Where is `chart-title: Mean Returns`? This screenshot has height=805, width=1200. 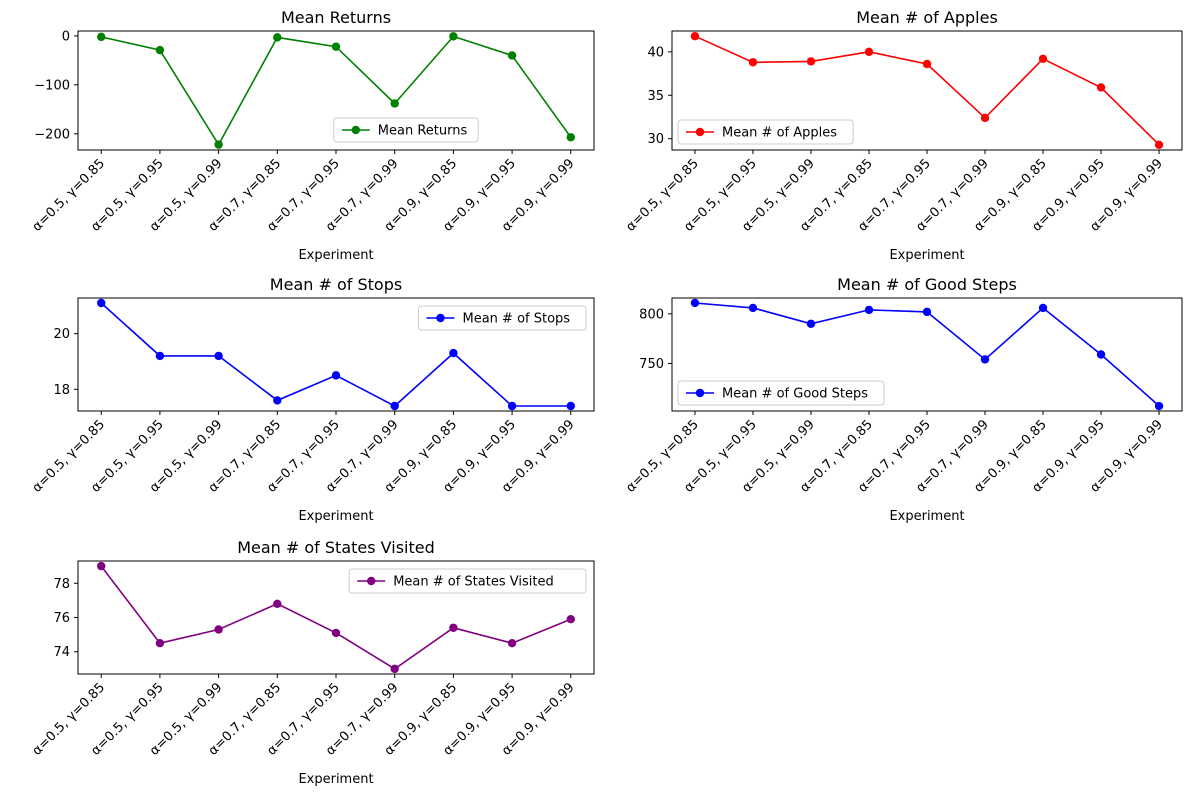
chart-title: Mean Returns is located at coordinates (336, 17).